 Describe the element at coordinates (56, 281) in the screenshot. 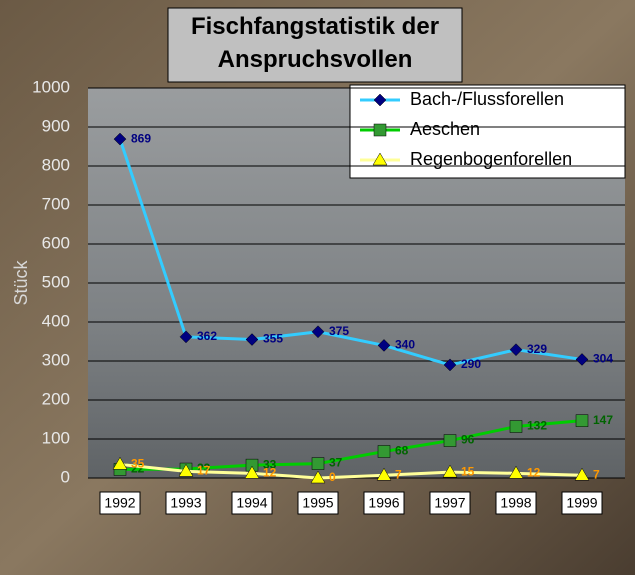

I see `y-tick-label: 500` at that location.